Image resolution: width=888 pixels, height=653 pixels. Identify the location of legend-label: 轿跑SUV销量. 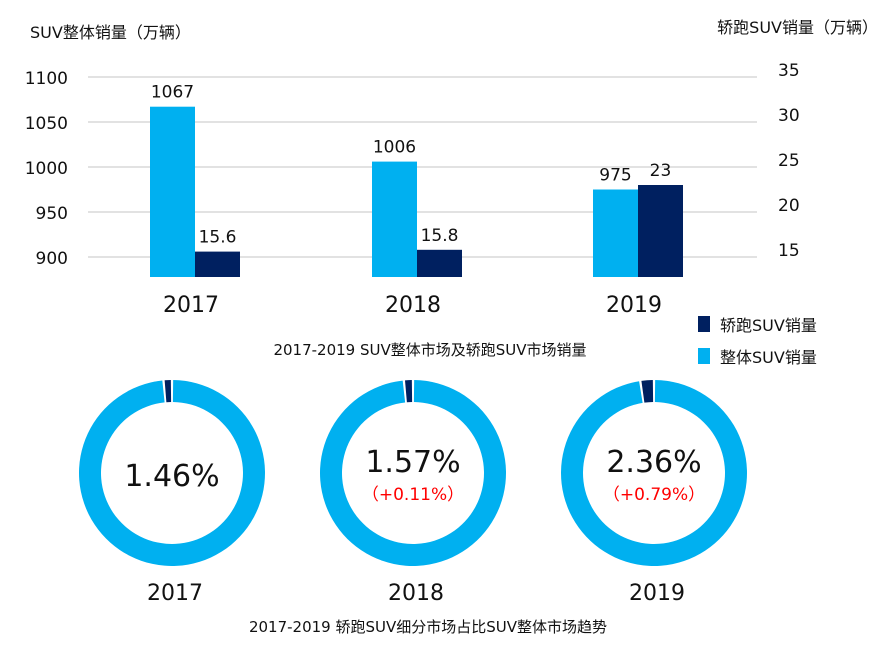
(768, 325).